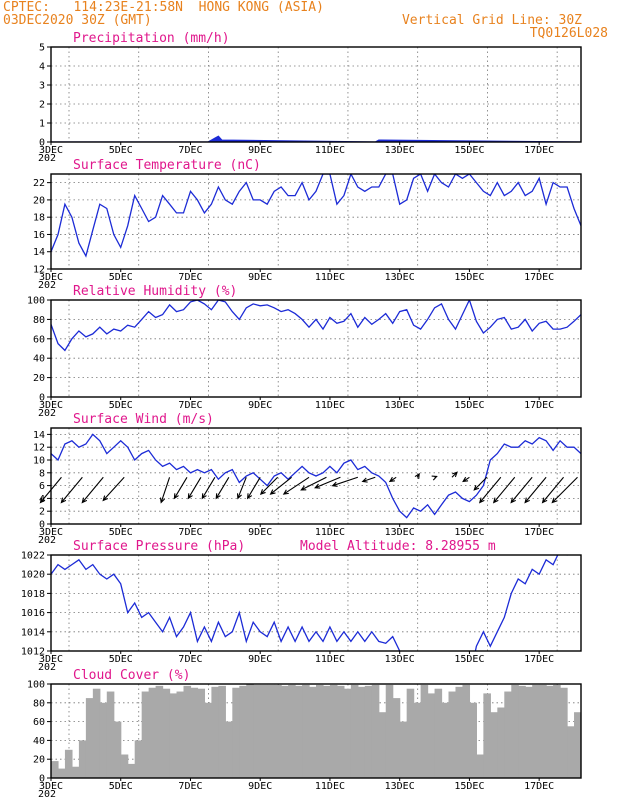 The height and width of the screenshot is (800, 618). I want to click on cloud-cover-ytick-label: 60, so click(39, 722).